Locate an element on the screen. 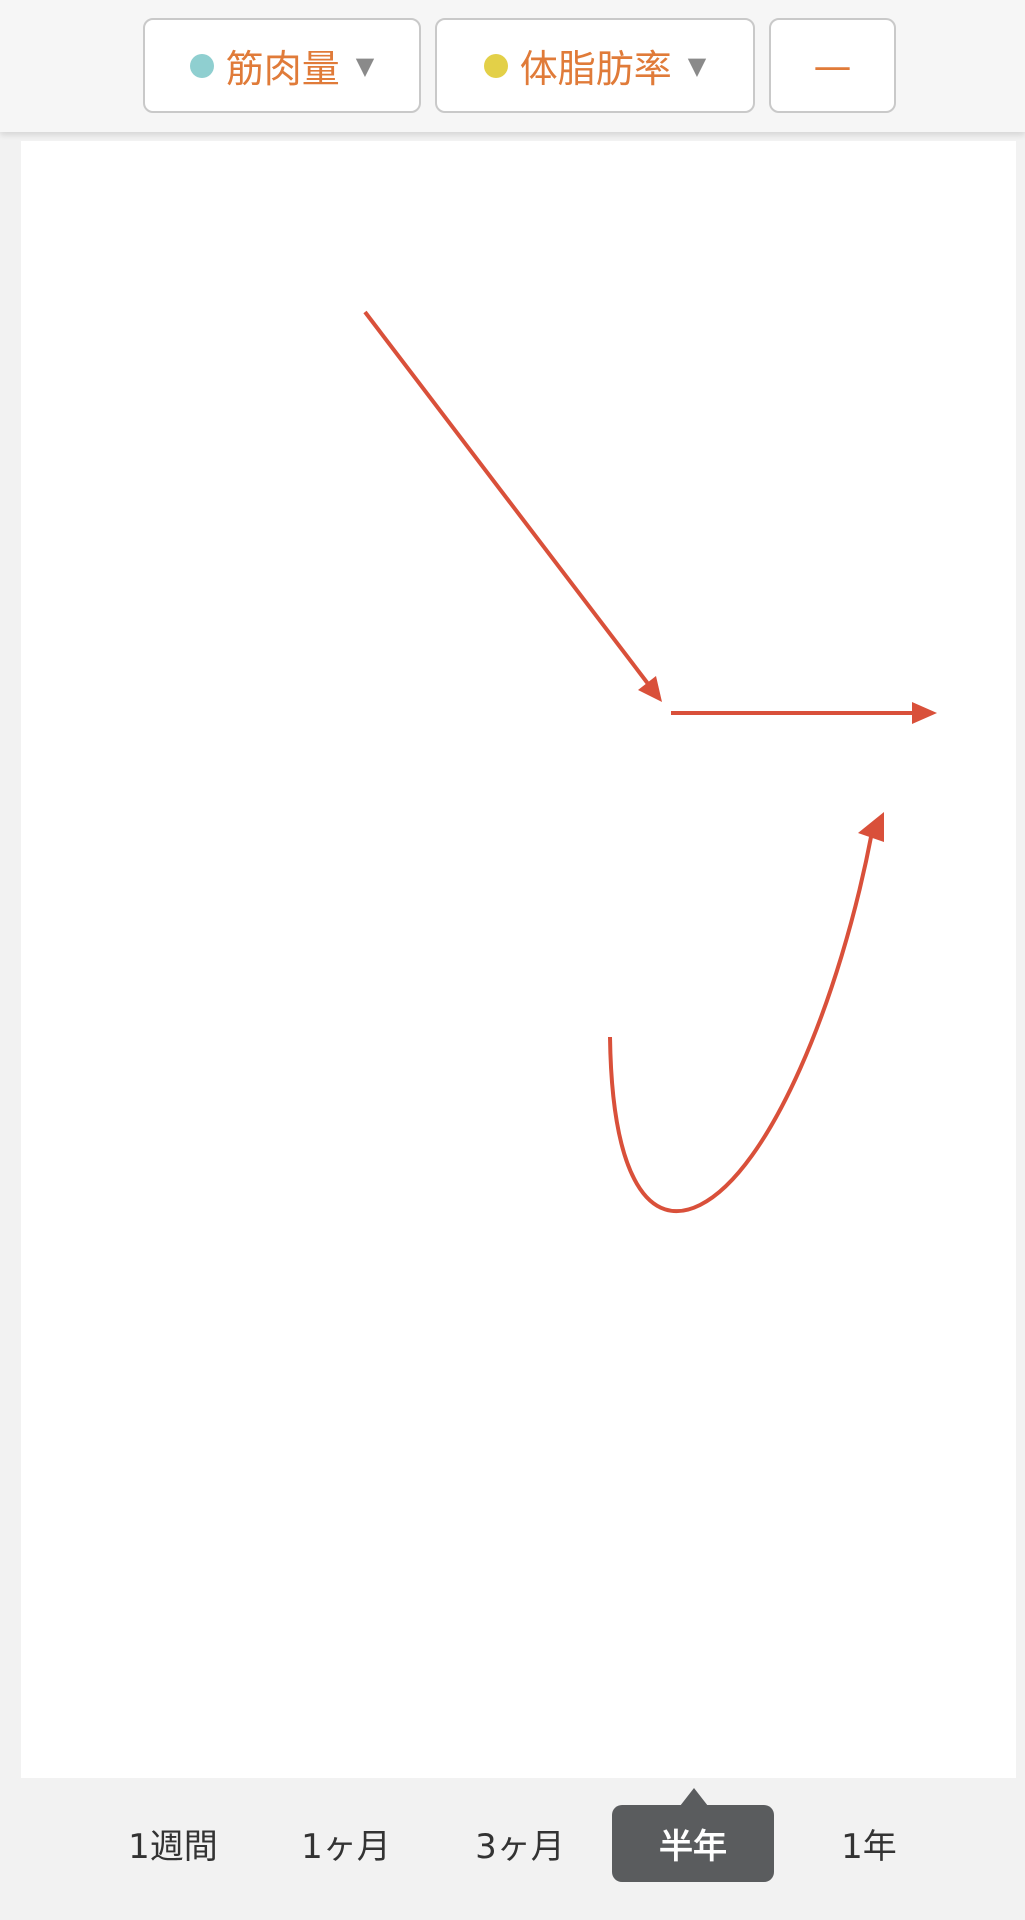  top-bar: 筋肉量 ▼ 体脂肪率 ▼ — is located at coordinates (512, 66).